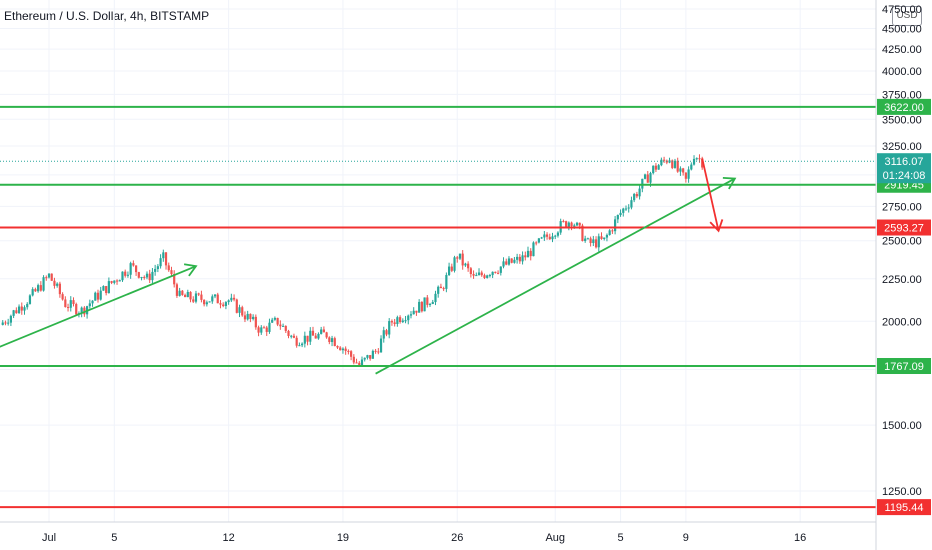 The height and width of the screenshot is (550, 932). I want to click on x-tick-label: 26, so click(457, 538).